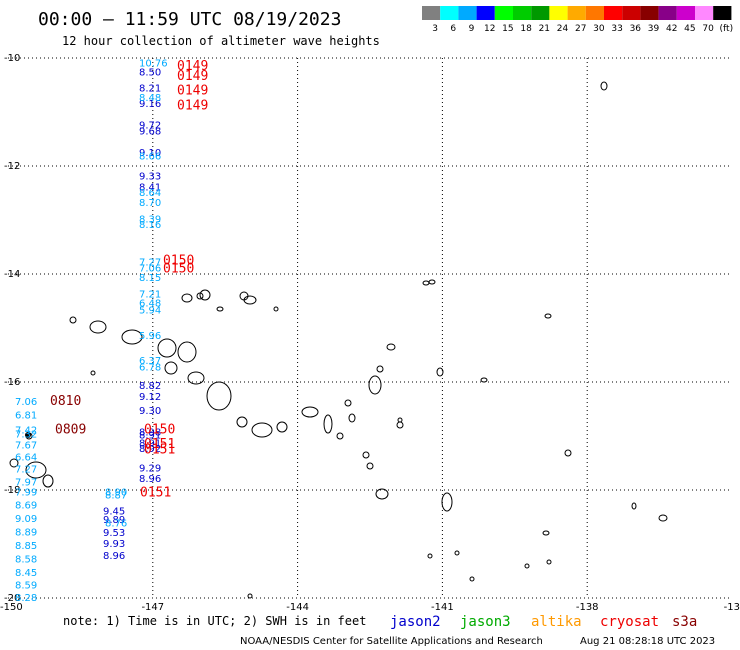 This screenshot has width=740, height=650. I want to click on wave-height-label: 8.48, so click(150, 98).